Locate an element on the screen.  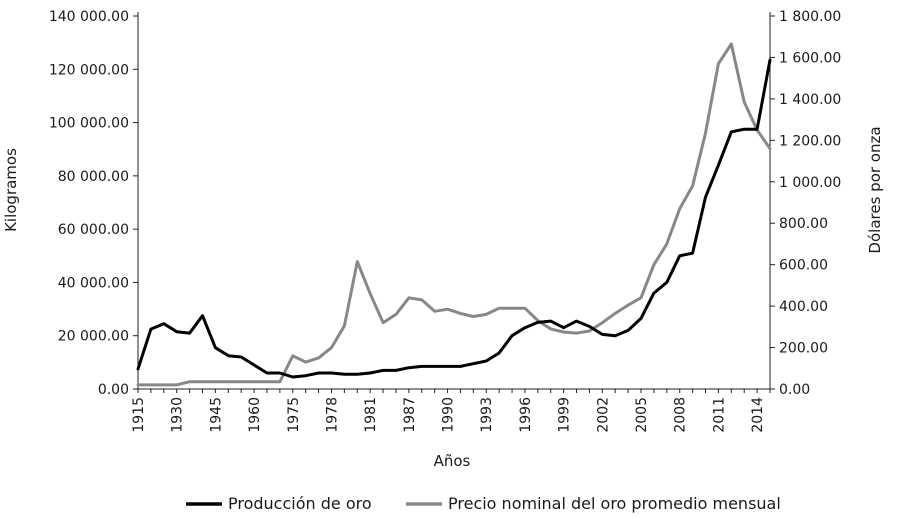
y-right-tick-label: 1 800.00 is located at coordinates (810, 17).